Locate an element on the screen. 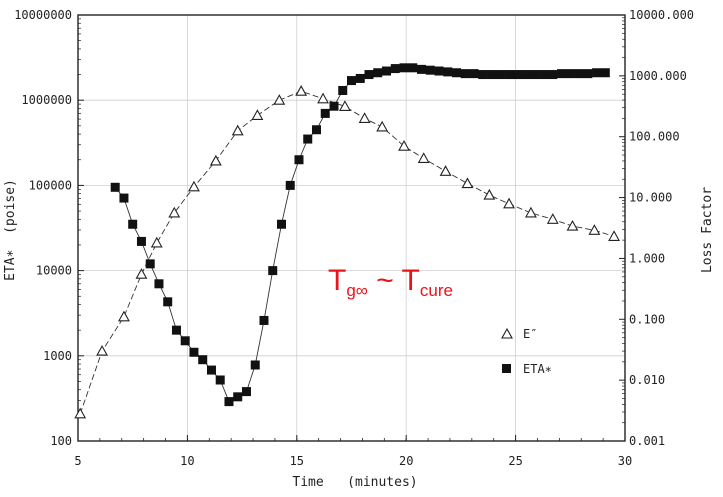 This screenshot has height=497, width=723. annotation-sub1: g∞ is located at coordinates (357, 290).